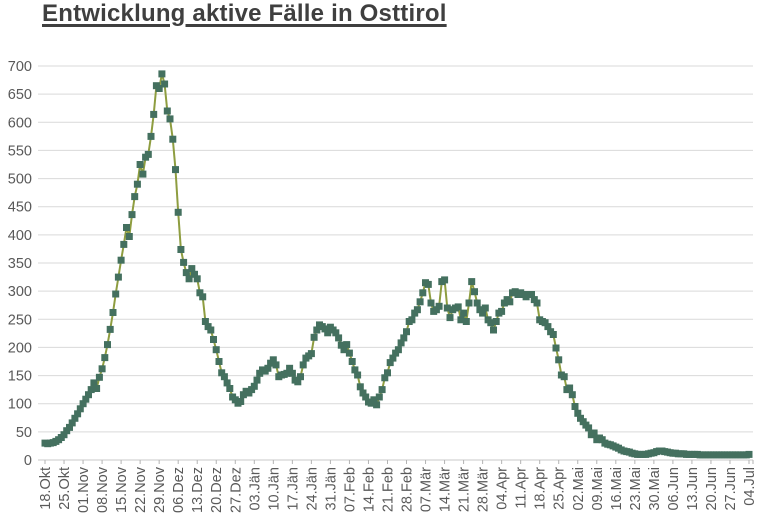  What do you see at coordinates (408, 489) in the screenshot?
I see `x-axis-tick-label: 28.Feb` at bounding box center [408, 489].